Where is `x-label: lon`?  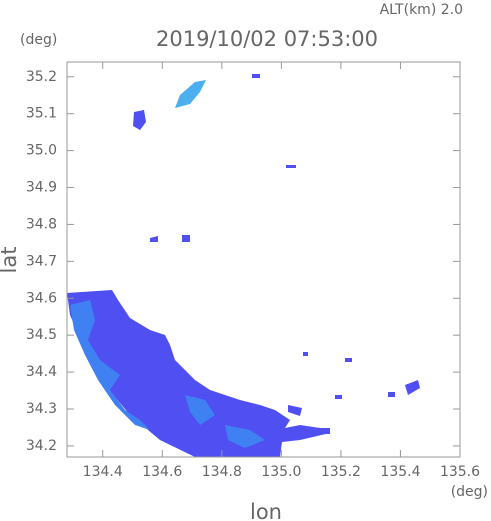 x-label: lon is located at coordinates (266, 510).